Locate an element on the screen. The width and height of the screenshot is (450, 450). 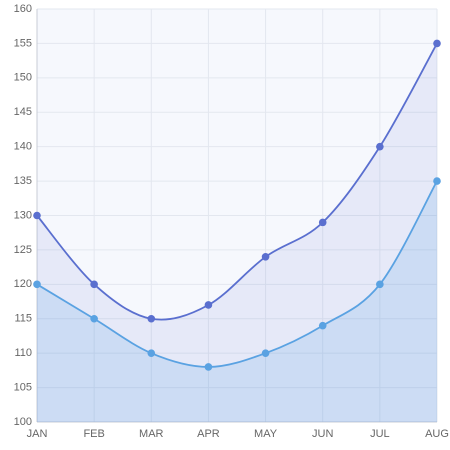
y-tick-label: 145 is located at coordinates (23, 112).